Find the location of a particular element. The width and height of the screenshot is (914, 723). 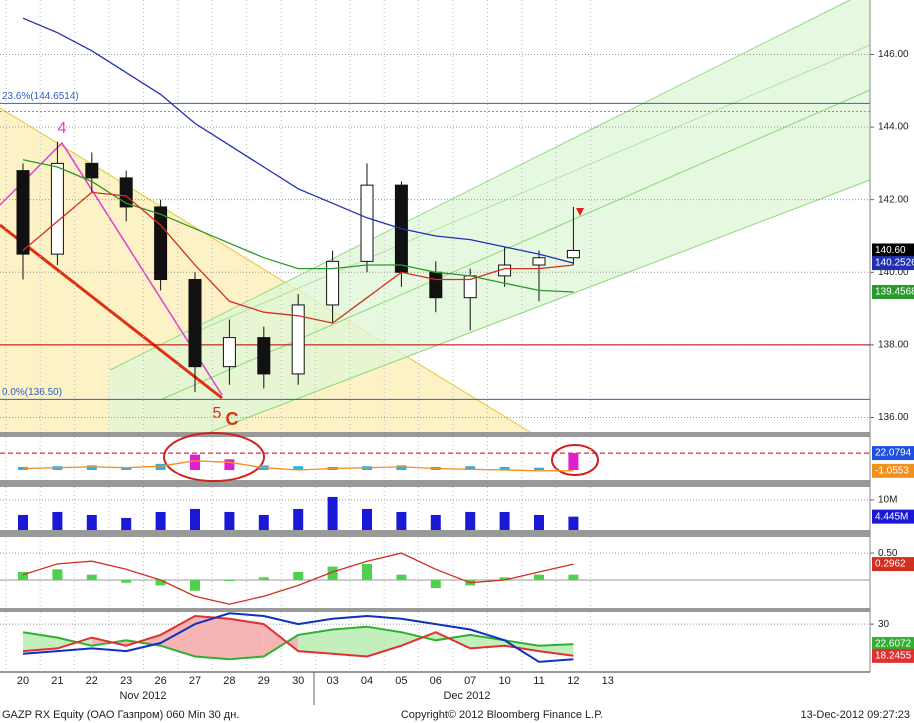

y-tick-label: 144.00 is located at coordinates (893, 127).